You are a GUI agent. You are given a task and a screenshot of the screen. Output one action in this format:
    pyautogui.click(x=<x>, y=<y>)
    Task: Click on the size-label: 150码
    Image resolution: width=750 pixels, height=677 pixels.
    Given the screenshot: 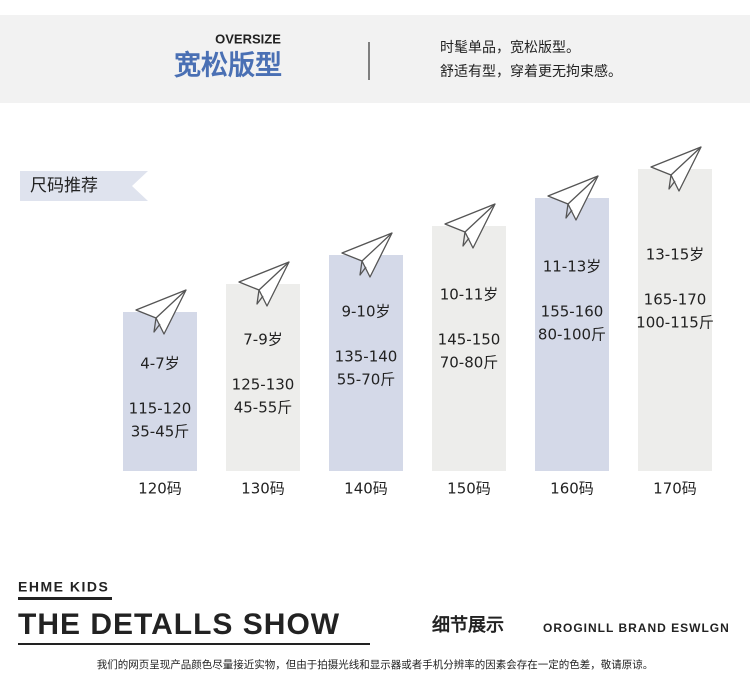 What is the action you would take?
    pyautogui.click(x=469, y=489)
    